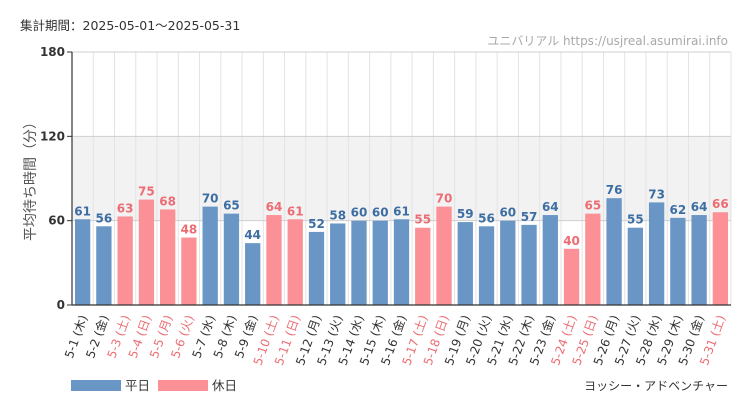 The width and height of the screenshot is (750, 410). What do you see at coordinates (137, 385) in the screenshot?
I see `legend-label-weekday: 平日` at bounding box center [137, 385].